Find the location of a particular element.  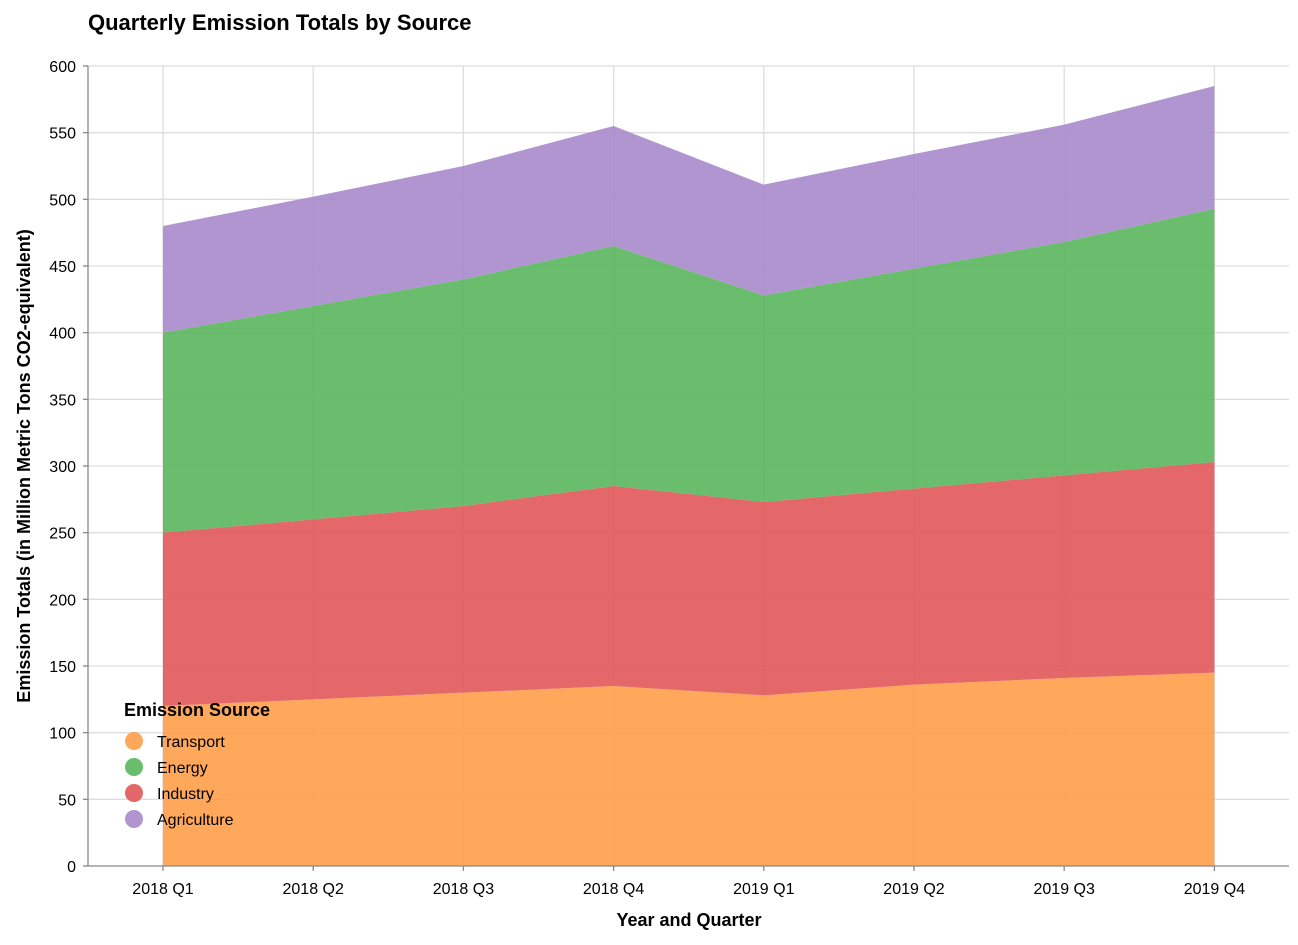

x-tick-label: 2018 Q3 is located at coordinates (463, 889).